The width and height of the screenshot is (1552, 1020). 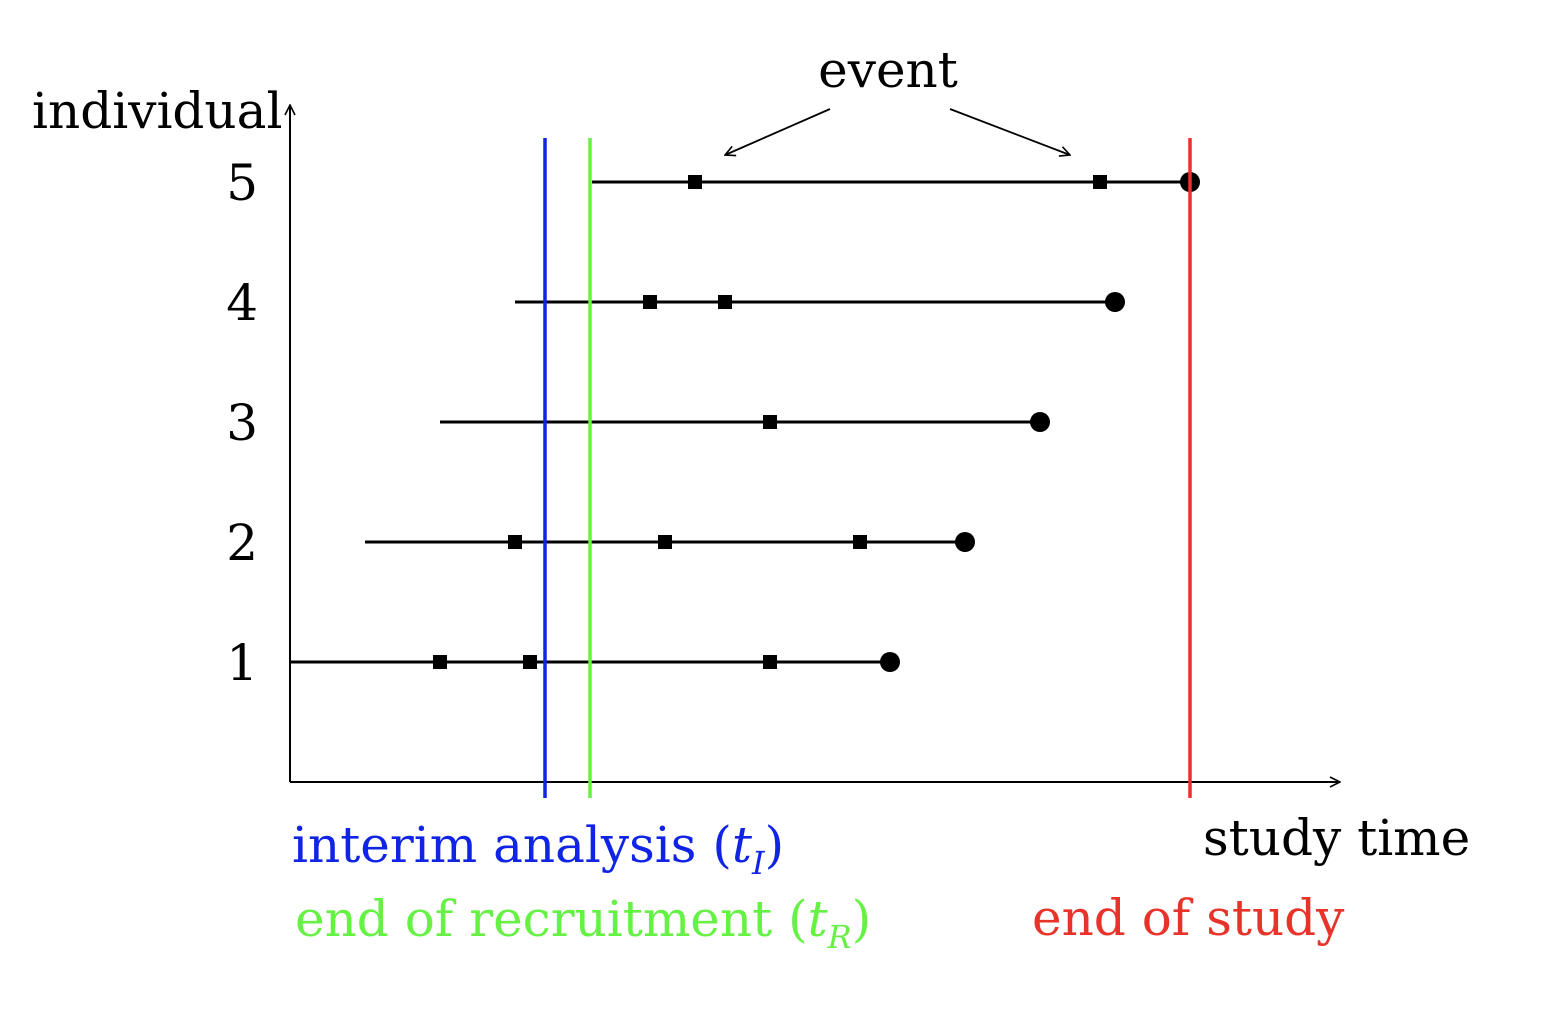 I want to click on legend-interim-analysis: interim analysis (tI), so click(x=538, y=849).